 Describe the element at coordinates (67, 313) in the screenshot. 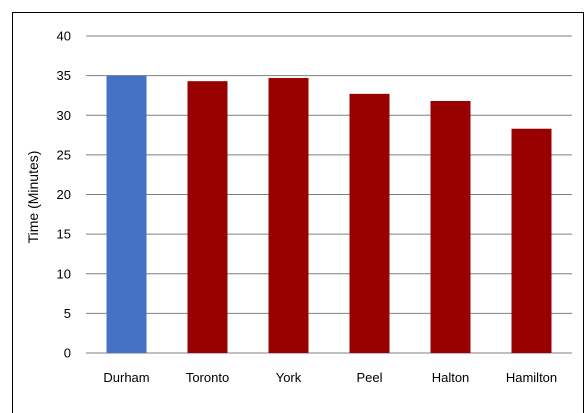

I see `y-tick-label: 5` at that location.